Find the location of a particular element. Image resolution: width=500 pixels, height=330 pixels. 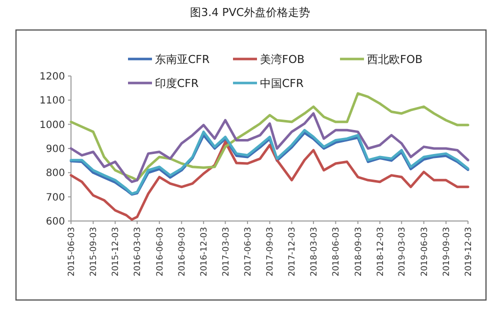

legend-label: 印度CFR is located at coordinates (177, 83).